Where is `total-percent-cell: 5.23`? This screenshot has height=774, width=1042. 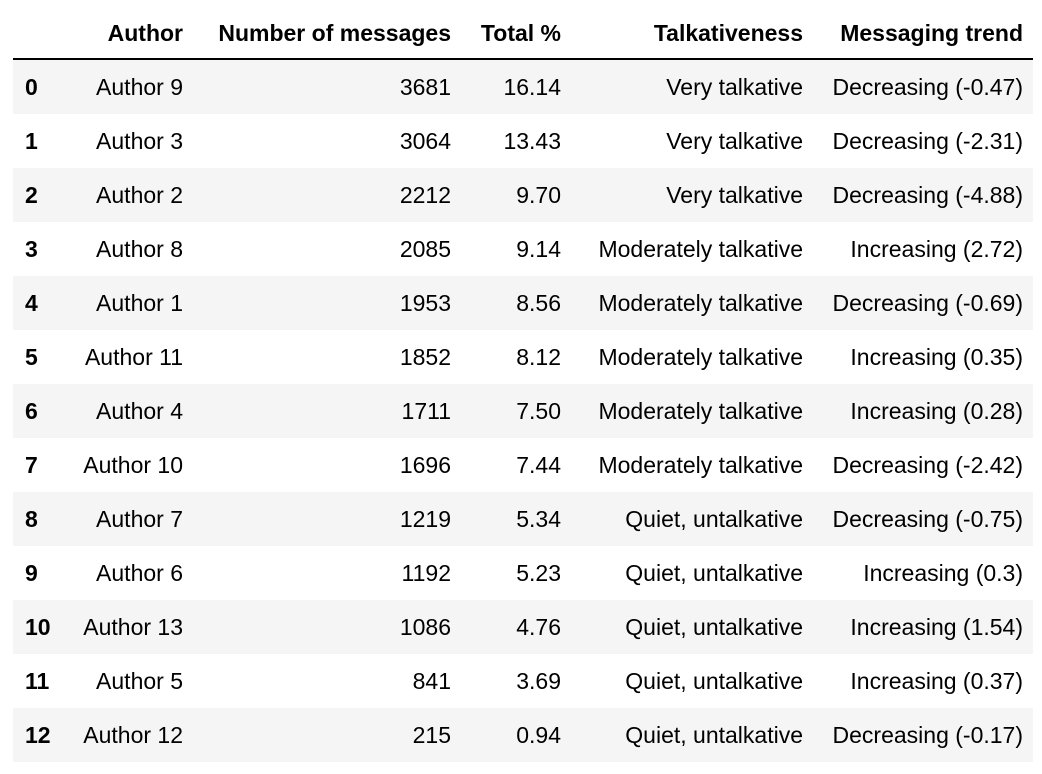
total-percent-cell: 5.23 is located at coordinates (538, 572).